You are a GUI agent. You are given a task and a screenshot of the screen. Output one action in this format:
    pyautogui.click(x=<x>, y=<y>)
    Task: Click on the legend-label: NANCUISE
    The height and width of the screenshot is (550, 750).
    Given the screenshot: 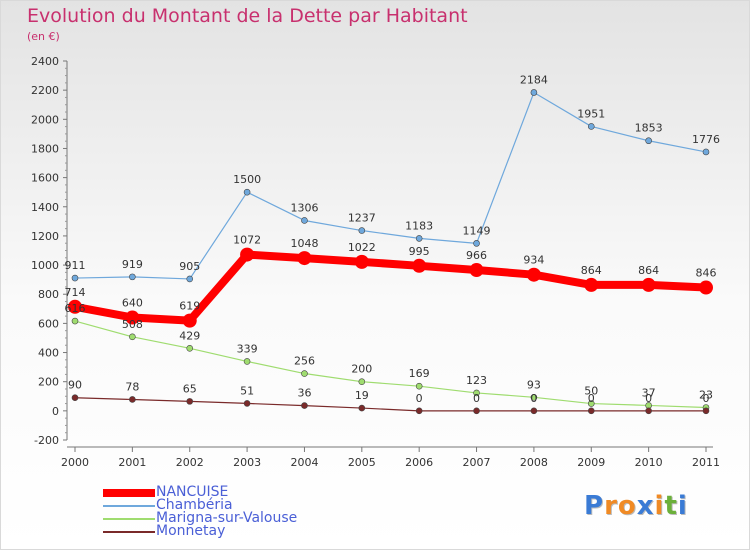 What is the action you would take?
    pyautogui.click(x=192, y=492)
    